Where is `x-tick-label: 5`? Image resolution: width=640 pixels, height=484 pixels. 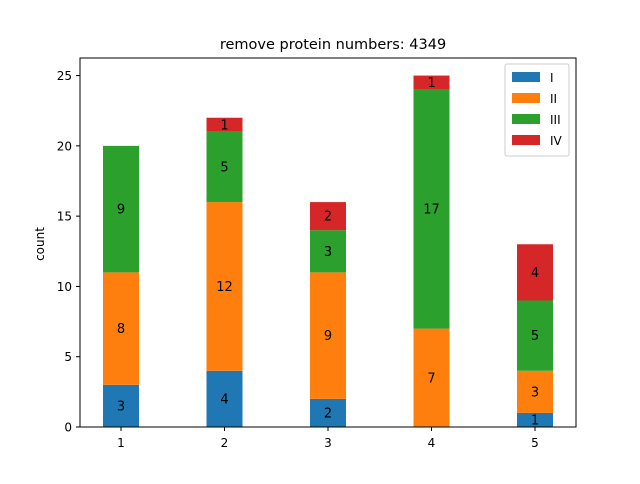 x-tick-label: 5 is located at coordinates (535, 443).